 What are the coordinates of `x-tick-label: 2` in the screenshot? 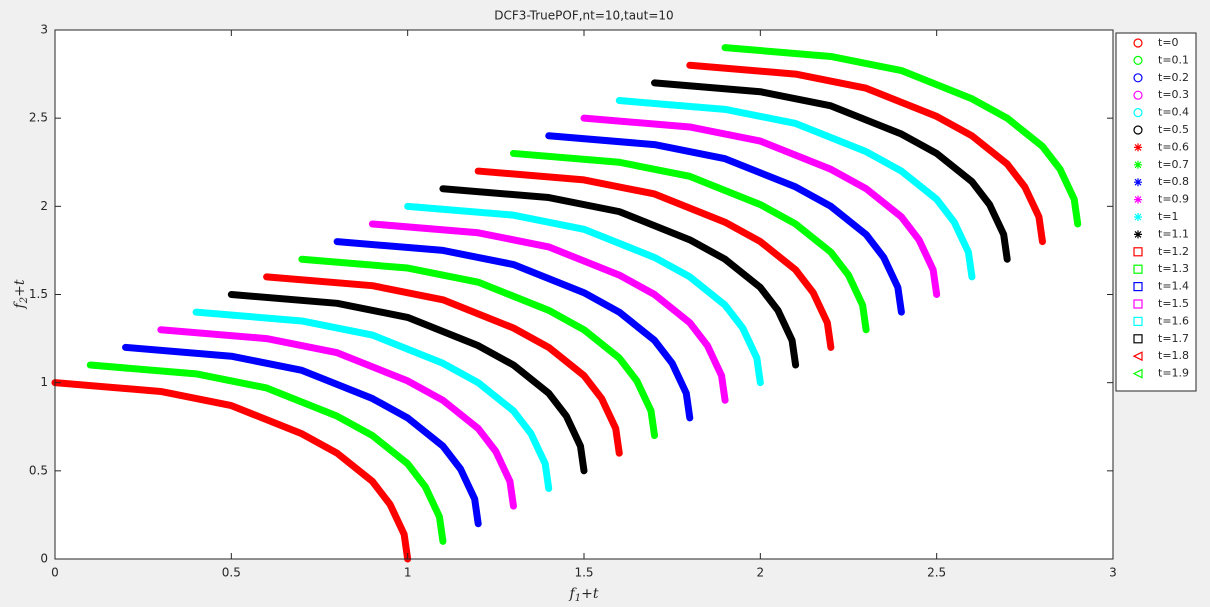 It's located at (761, 573).